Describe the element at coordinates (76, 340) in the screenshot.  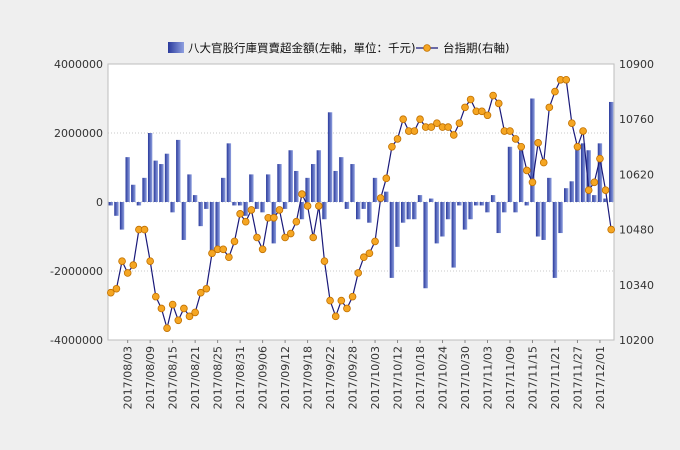
I see `left-axis-tick-label: -4000000` at that location.